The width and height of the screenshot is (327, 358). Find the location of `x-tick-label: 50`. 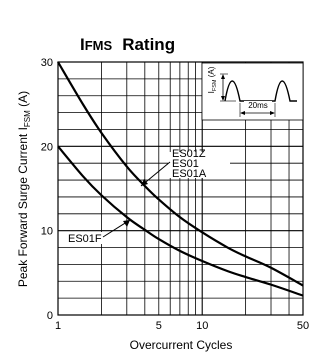

x-tick-label: 50 is located at coordinates (303, 326).